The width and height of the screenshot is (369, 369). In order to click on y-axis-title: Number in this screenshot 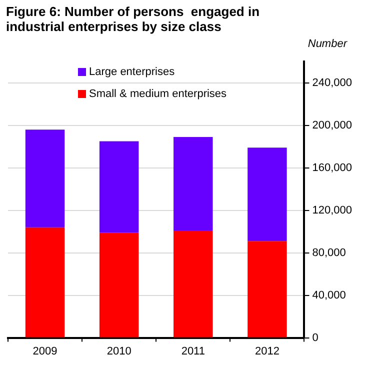, I will do `click(327, 44)`.